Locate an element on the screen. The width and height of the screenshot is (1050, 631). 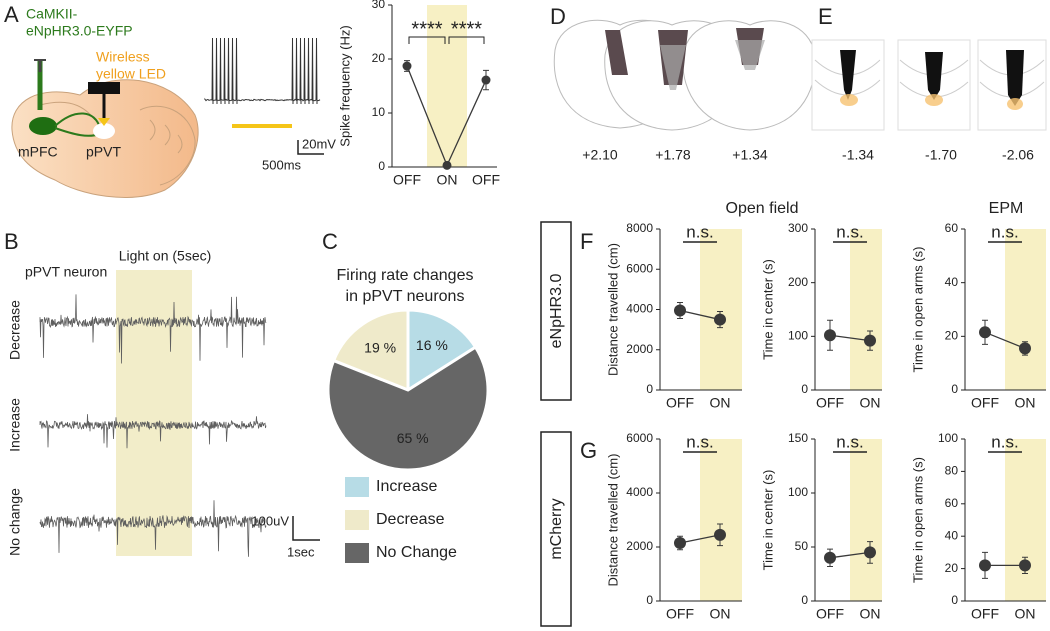
y-tick-label: 10 is located at coordinates (379, 112).